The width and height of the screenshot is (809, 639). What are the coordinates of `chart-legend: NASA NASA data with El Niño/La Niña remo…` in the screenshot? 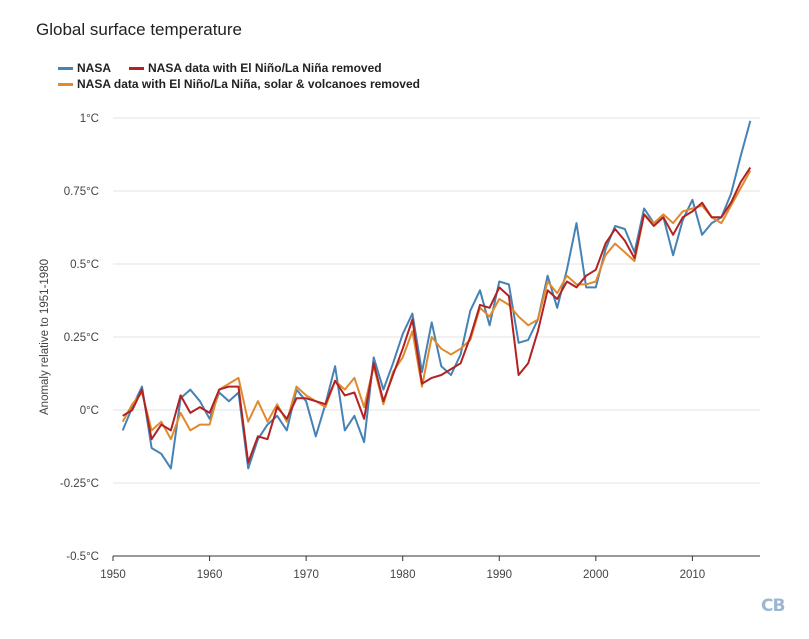 It's located at (248, 76).